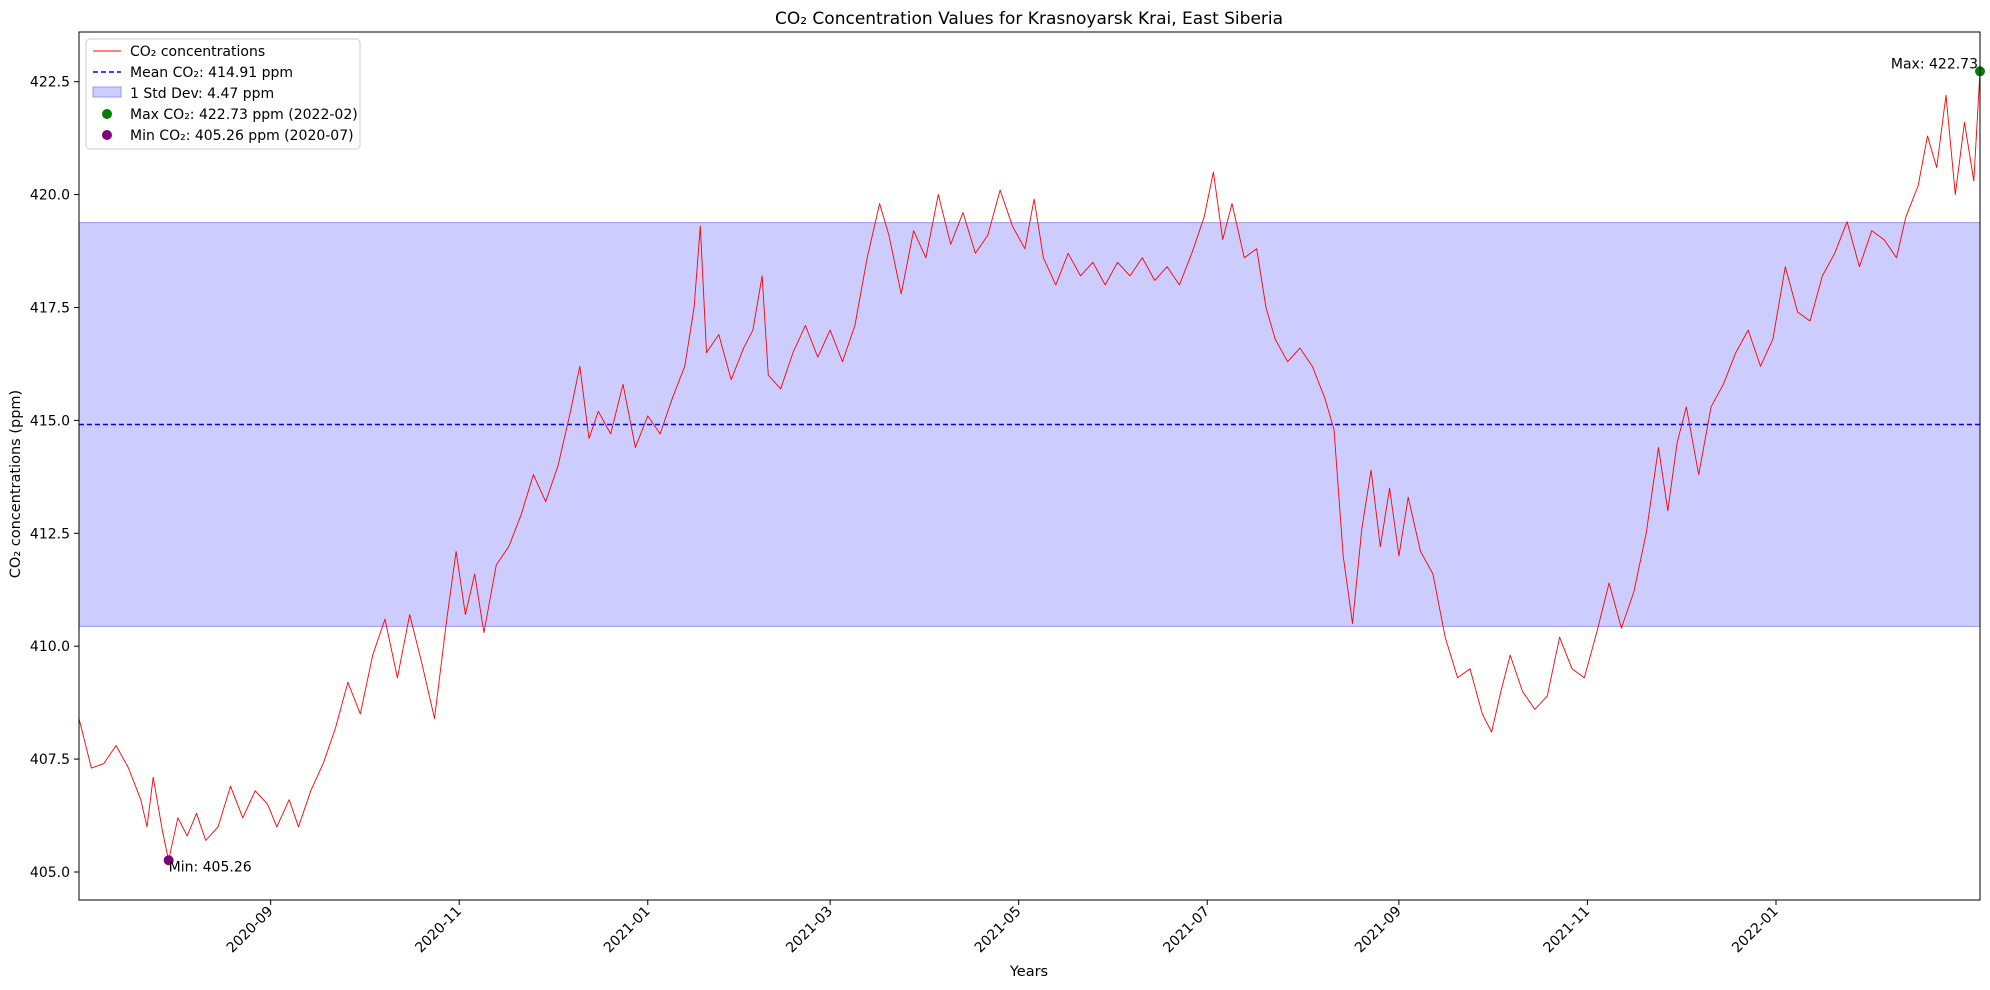 The image size is (1990, 990). Describe the element at coordinates (1567, 930) in the screenshot. I see `x-tick-label: 2021-11` at that location.